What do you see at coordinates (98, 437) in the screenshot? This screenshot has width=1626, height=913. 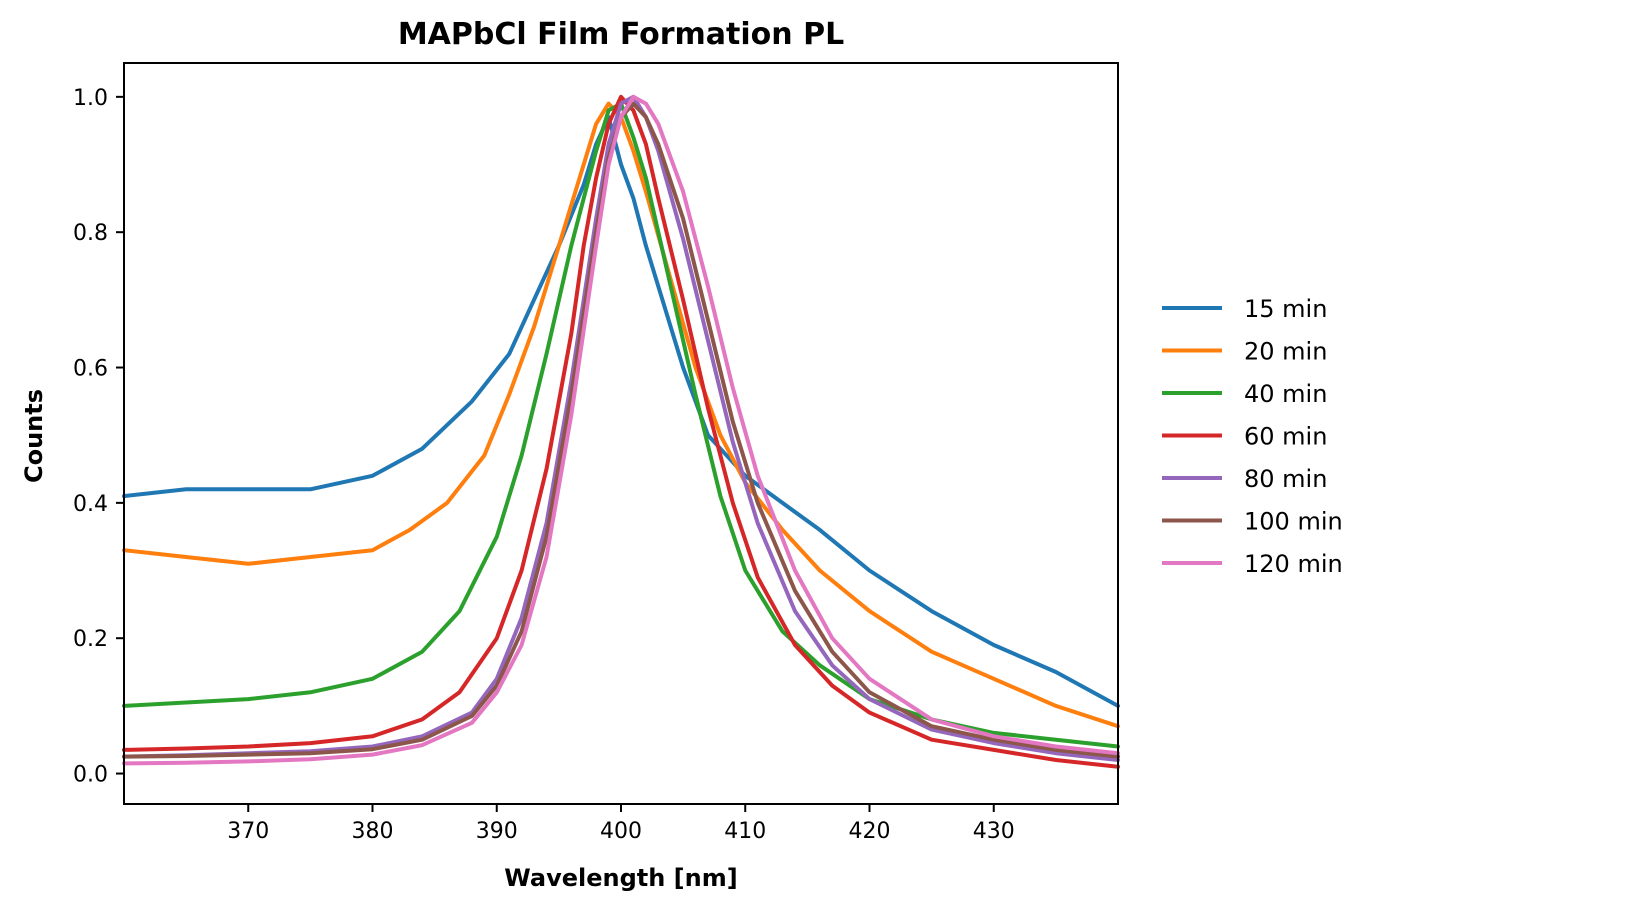 I see `y-axis: 0.0 0.2 0.4 0.6 0.8 1.0` at bounding box center [98, 437].